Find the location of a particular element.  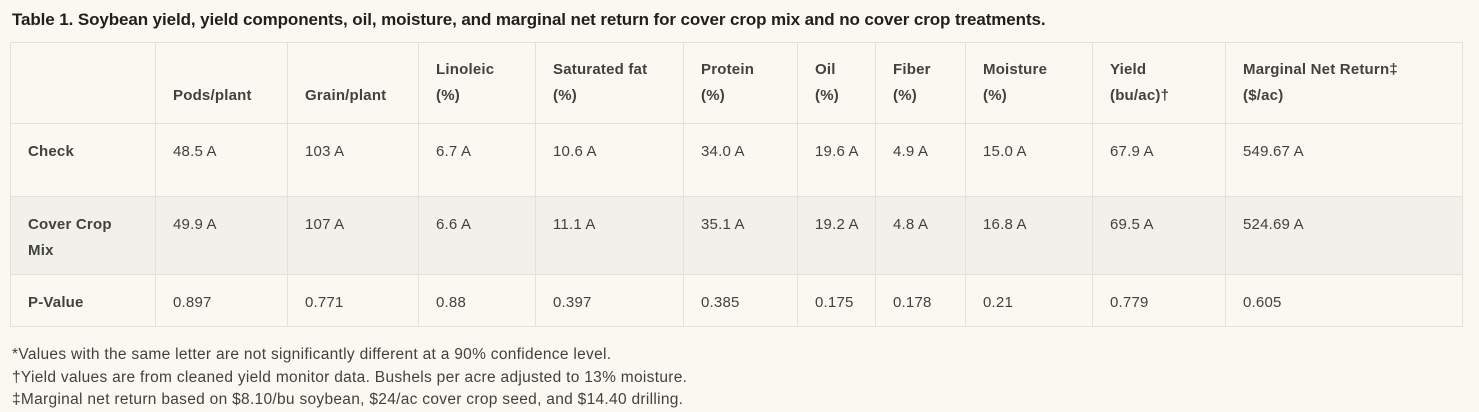

header-label: Moisture is located at coordinates (1015, 69).